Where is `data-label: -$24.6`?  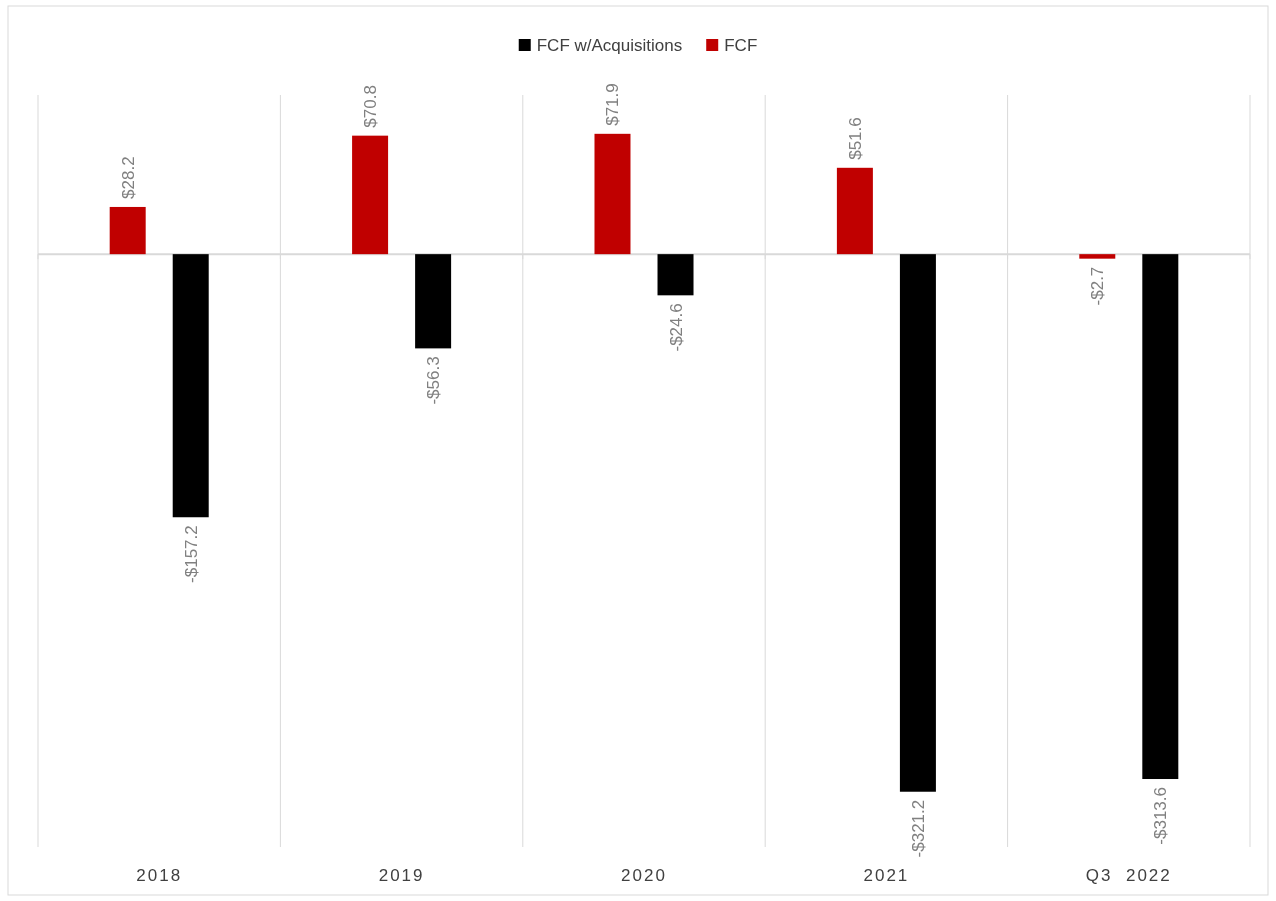 data-label: -$24.6 is located at coordinates (676, 327).